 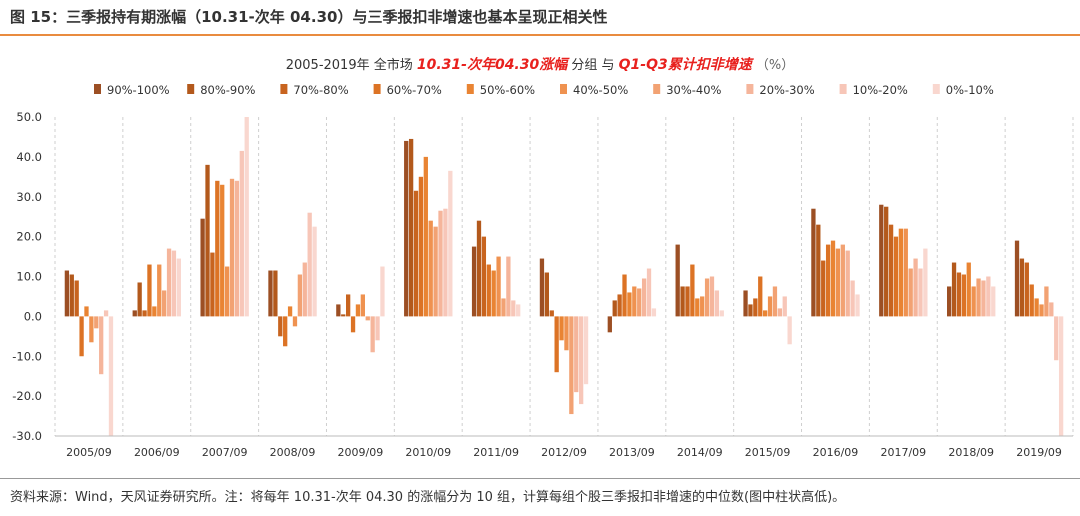 What do you see at coordinates (564, 452) in the screenshot?
I see `x-tick-label: 2012/09` at bounding box center [564, 452].